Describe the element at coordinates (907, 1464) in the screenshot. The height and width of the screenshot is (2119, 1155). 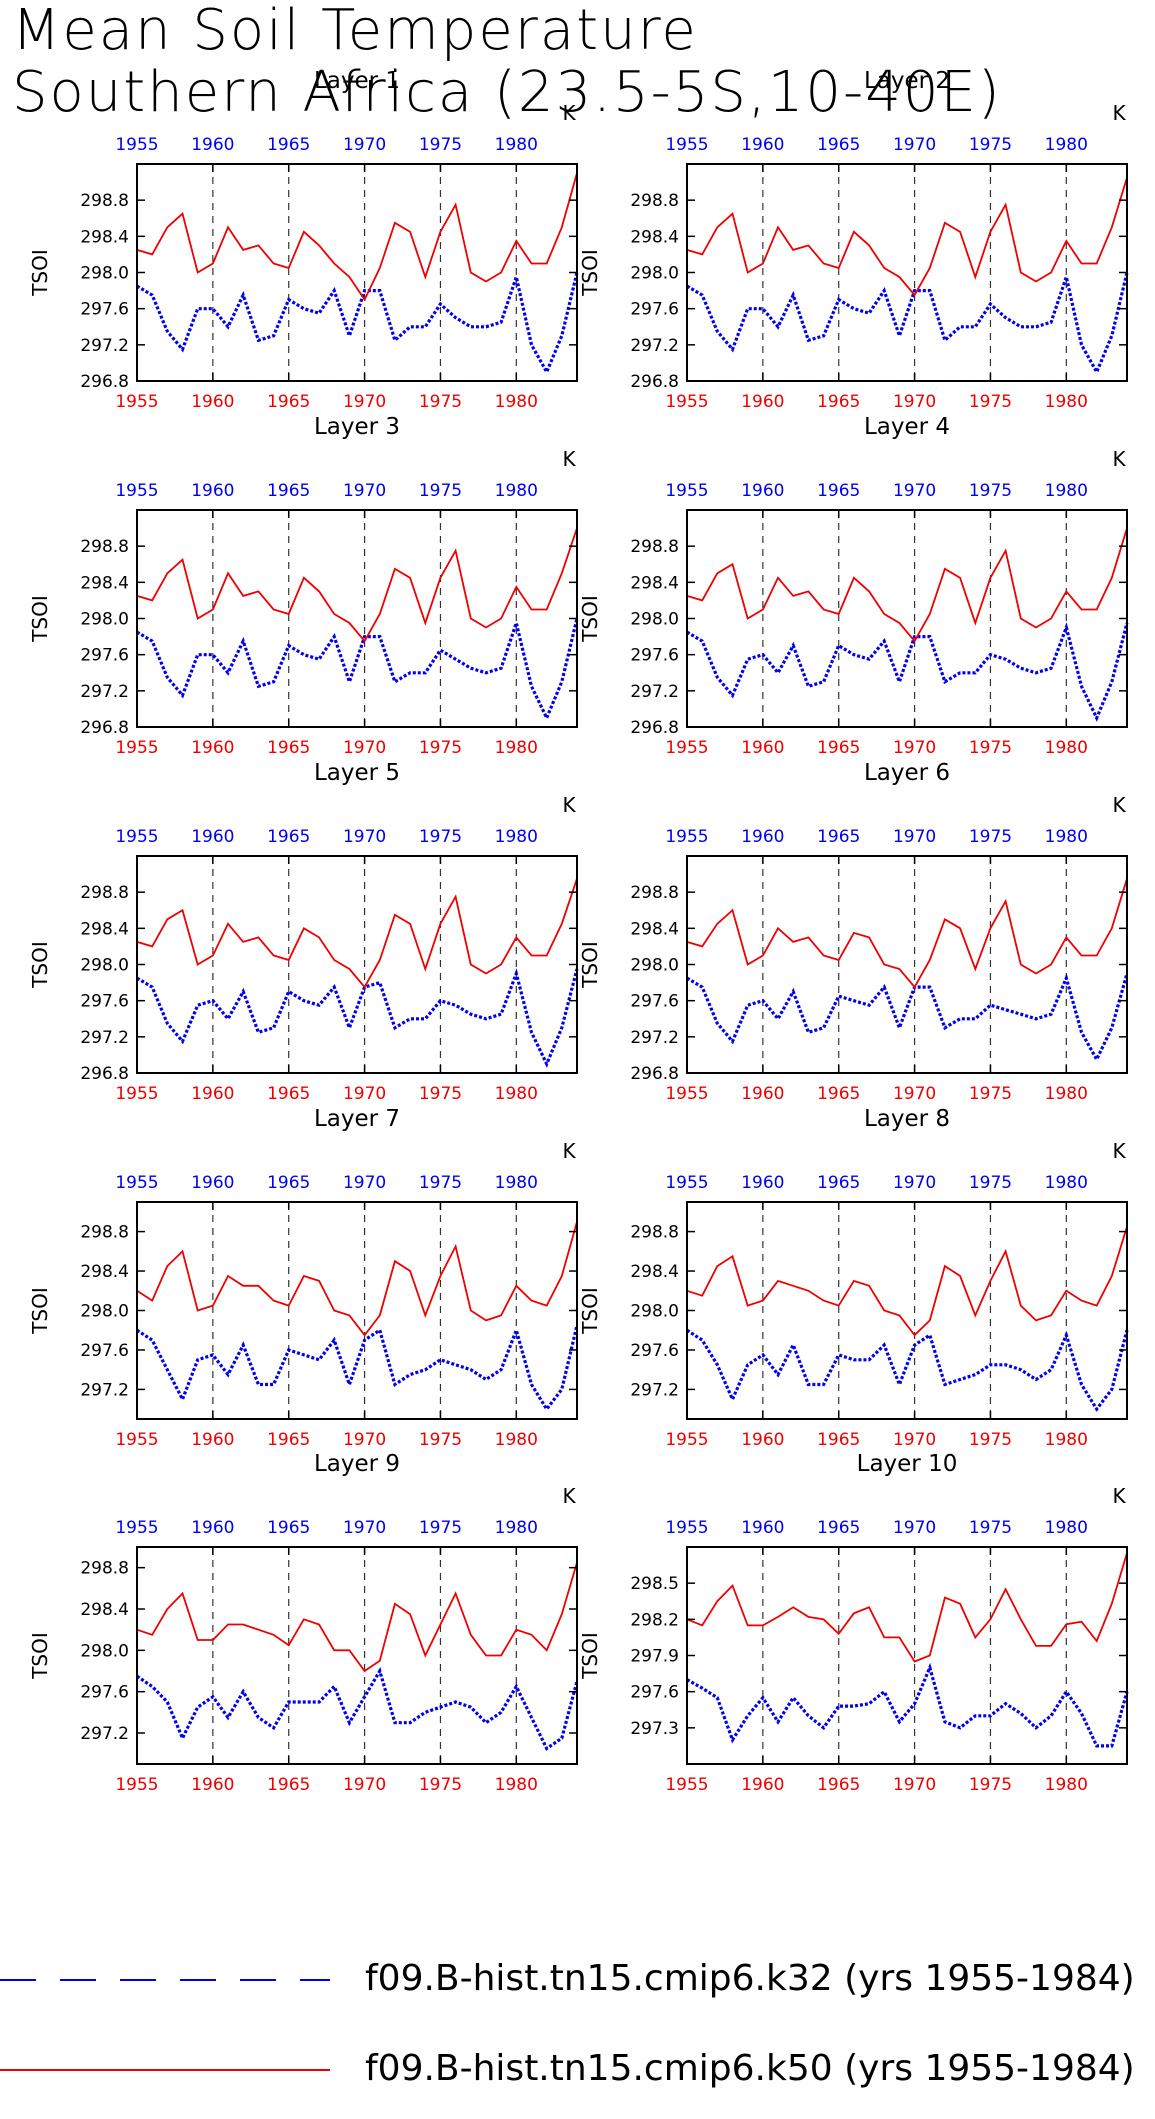
I see `panel-title: Layer 10` at that location.